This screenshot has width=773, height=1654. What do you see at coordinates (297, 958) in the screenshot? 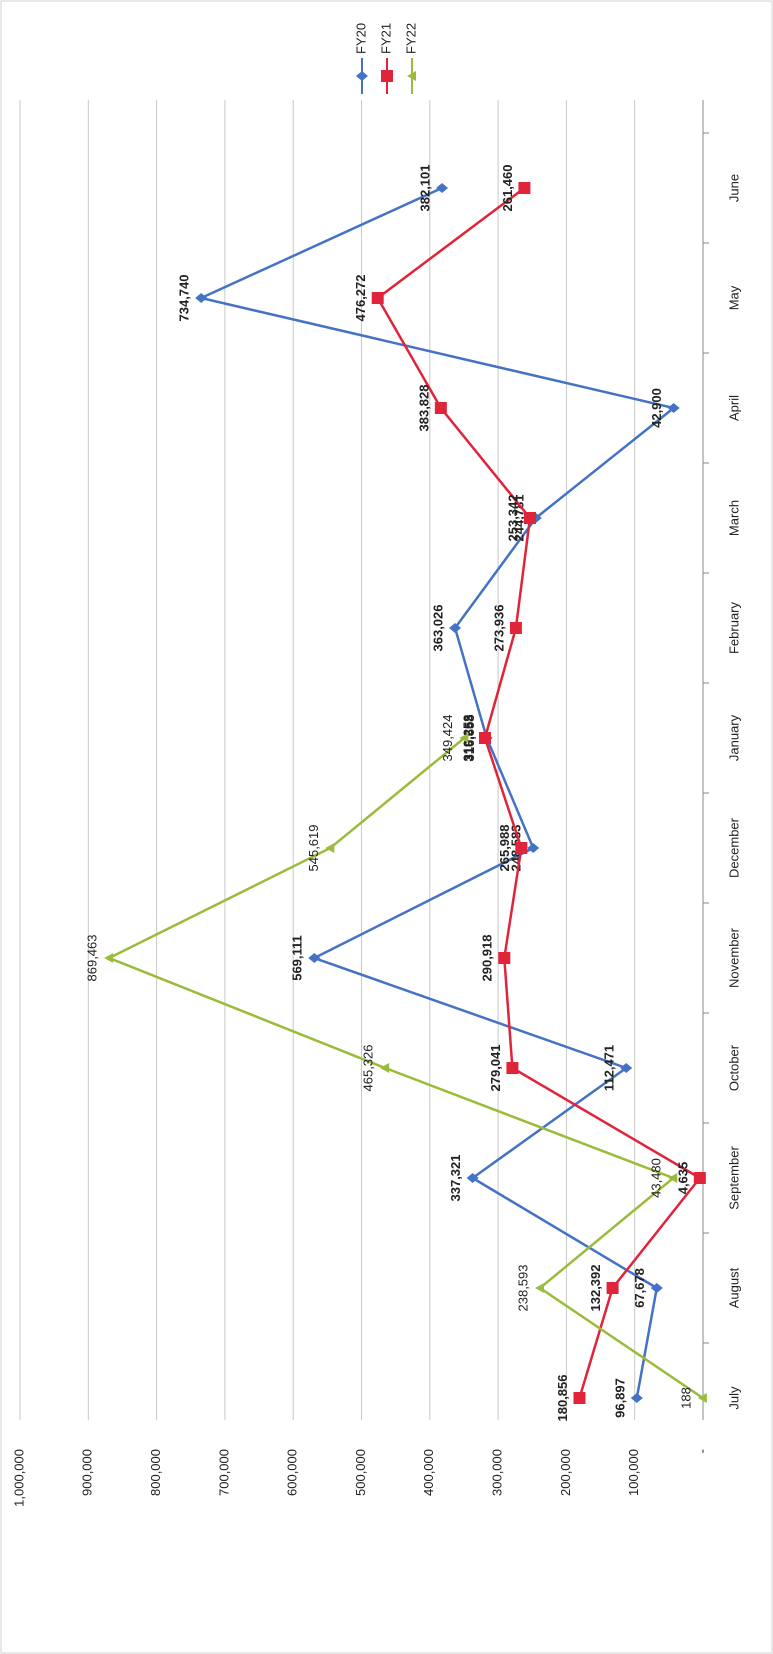
I see `data-label: 569,111` at bounding box center [297, 958].